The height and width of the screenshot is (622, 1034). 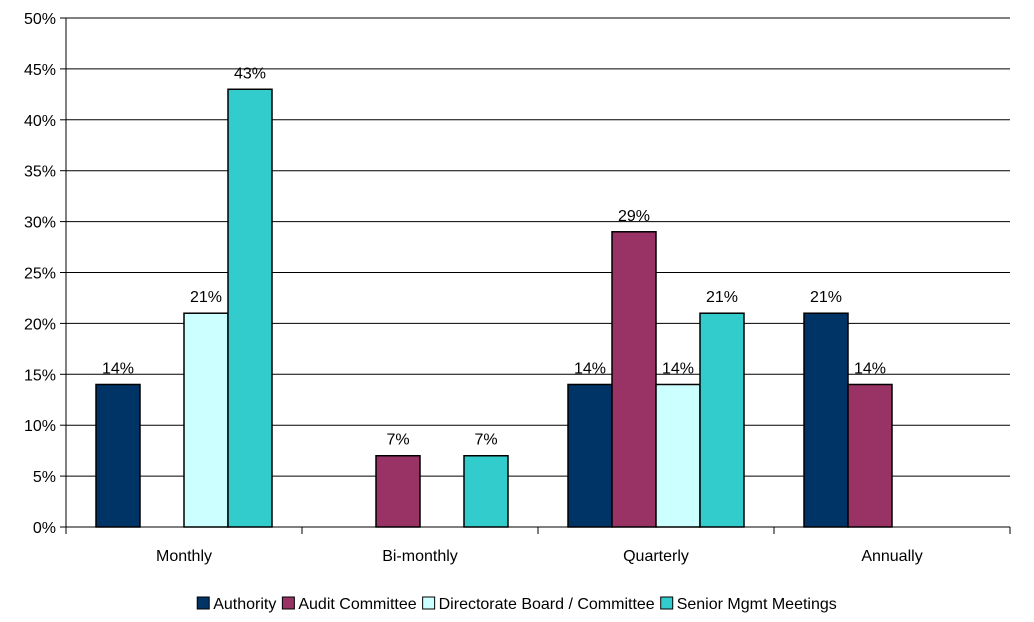 What do you see at coordinates (206, 297) in the screenshot?
I see `data-label-directorate-board-committee-monthly: 21%` at bounding box center [206, 297].